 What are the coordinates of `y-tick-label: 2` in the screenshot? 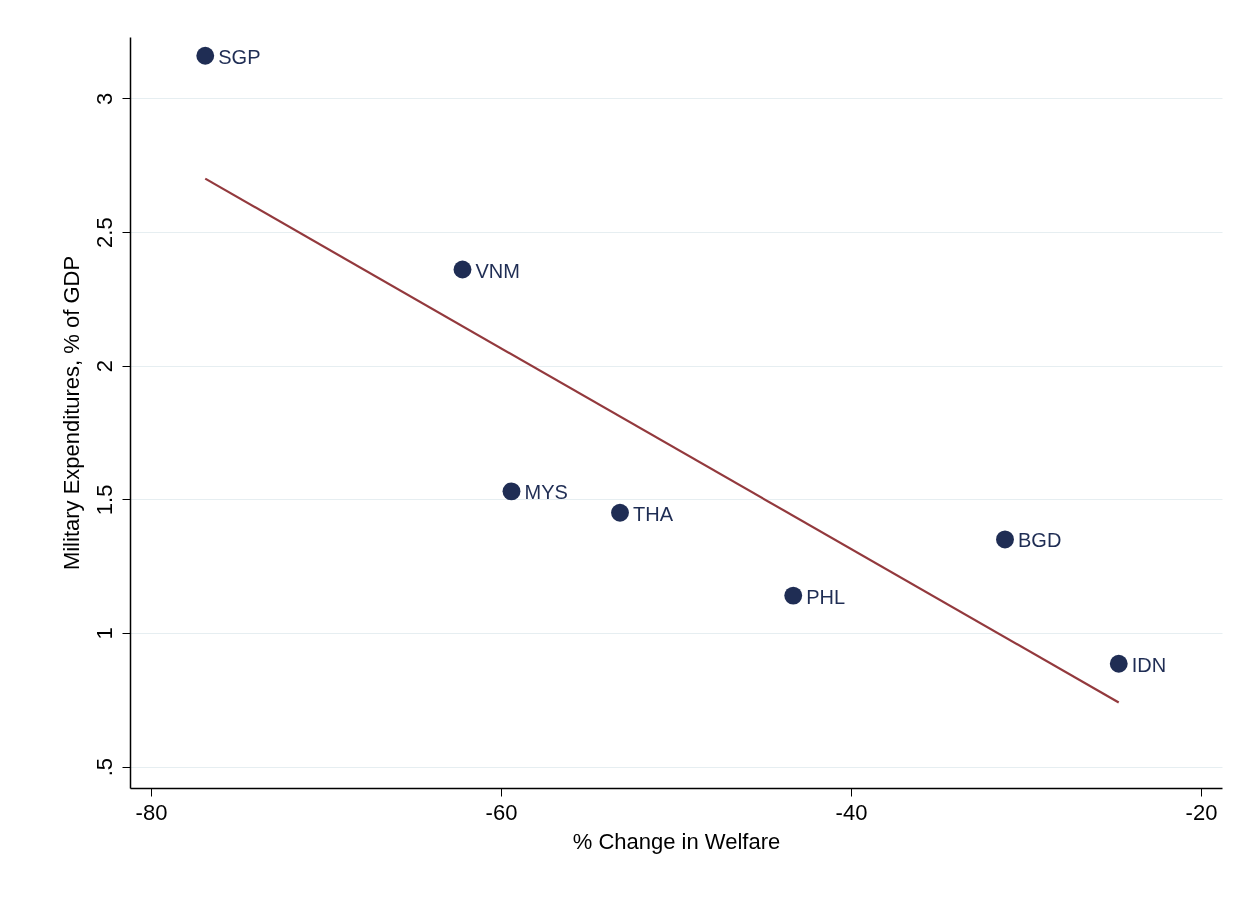 It's located at (104, 366).